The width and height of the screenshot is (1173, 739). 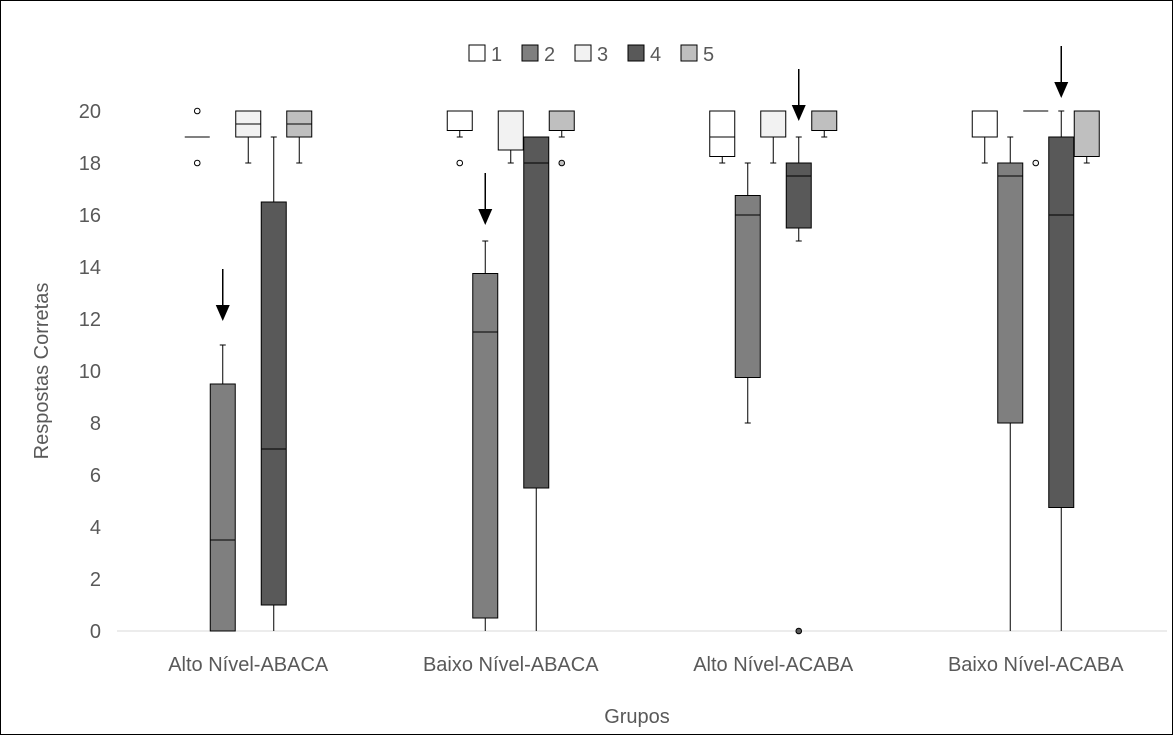 What do you see at coordinates (90, 320) in the screenshot?
I see `y-tick-label: 12` at bounding box center [90, 320].